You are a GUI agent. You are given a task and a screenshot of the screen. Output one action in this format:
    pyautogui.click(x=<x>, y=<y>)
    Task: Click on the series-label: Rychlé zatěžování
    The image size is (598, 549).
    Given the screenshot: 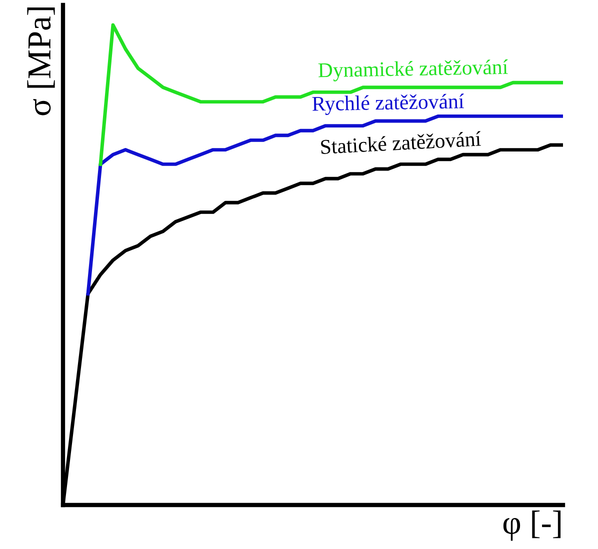 What is the action you would take?
    pyautogui.click(x=388, y=105)
    